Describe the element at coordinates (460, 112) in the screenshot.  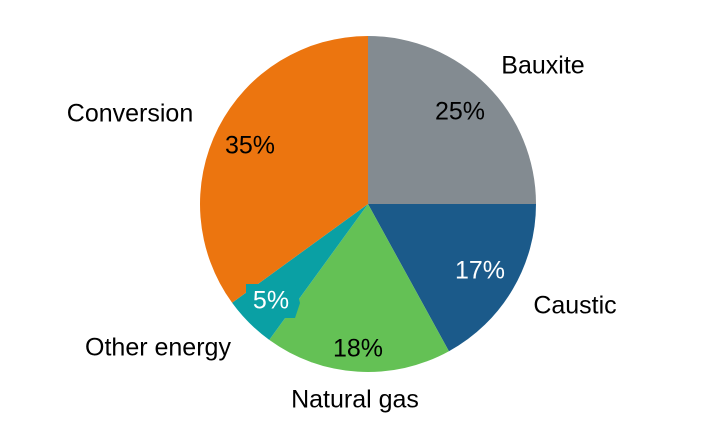
I see `value-label-bauxite: 25%` at that location.